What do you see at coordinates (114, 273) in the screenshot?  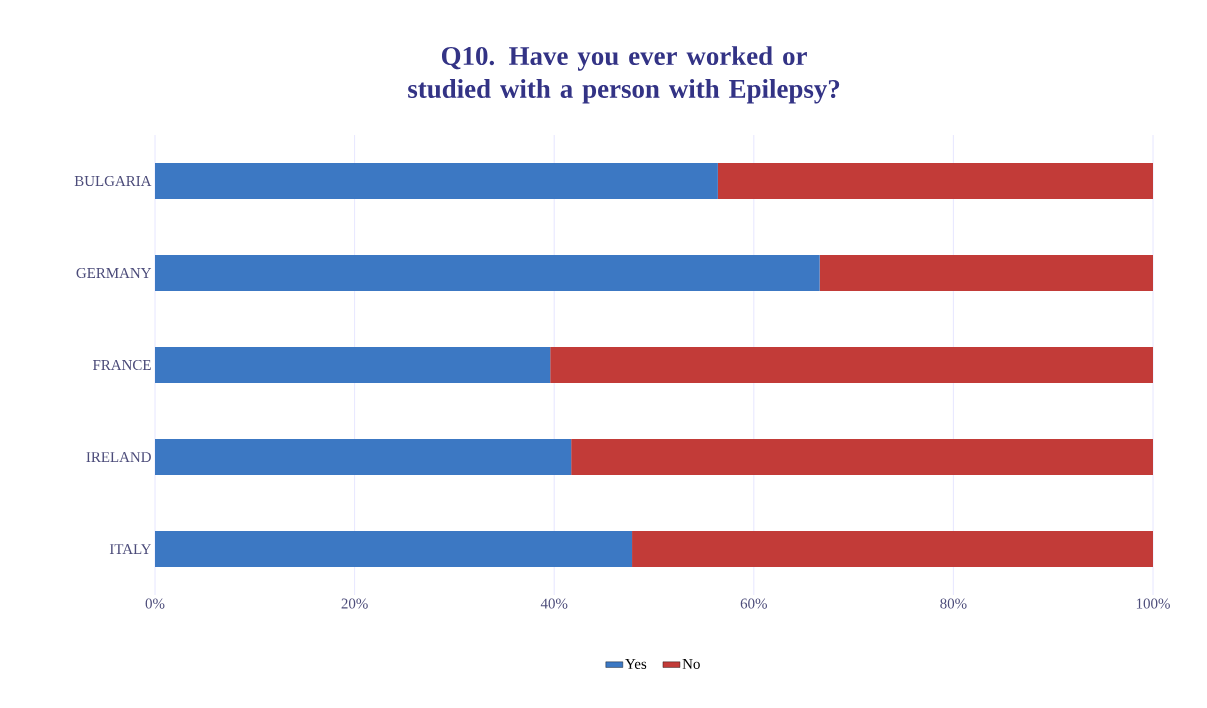 I see `y-tick-label: GERMANY` at bounding box center [114, 273].